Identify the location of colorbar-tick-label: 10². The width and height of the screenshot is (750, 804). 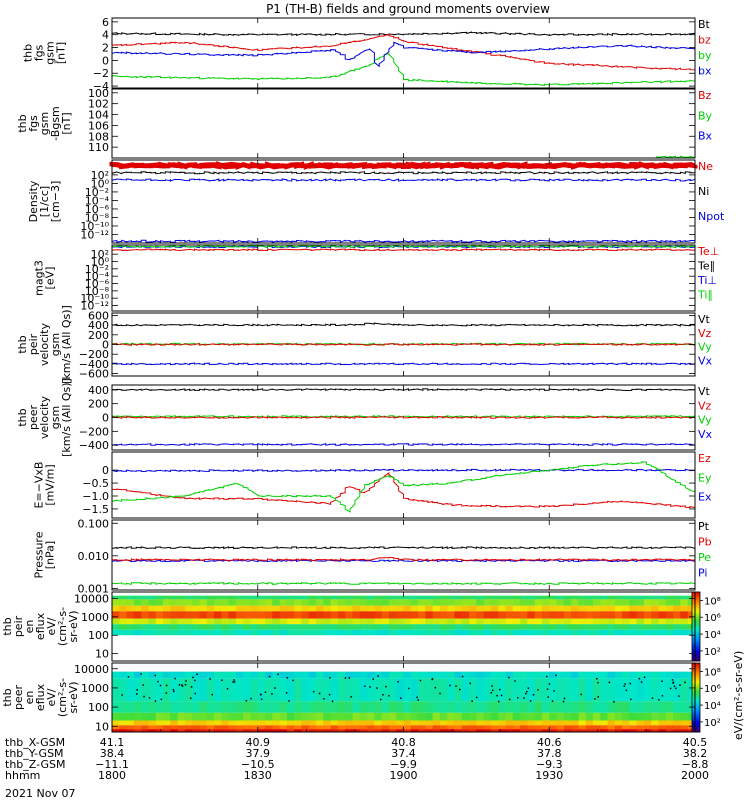
(712, 652).